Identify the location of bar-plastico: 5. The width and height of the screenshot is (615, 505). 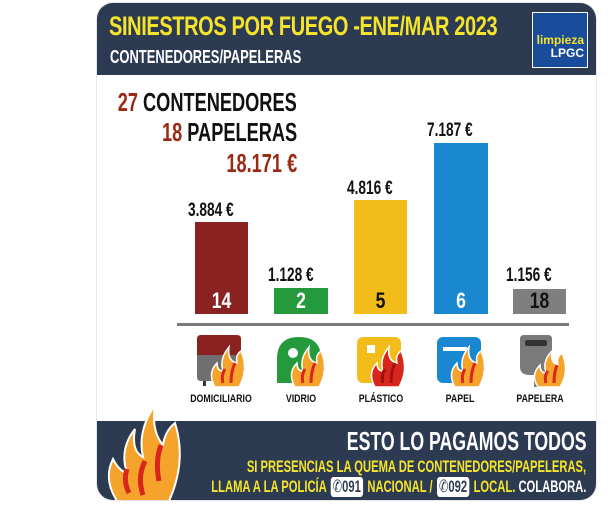
(380, 257).